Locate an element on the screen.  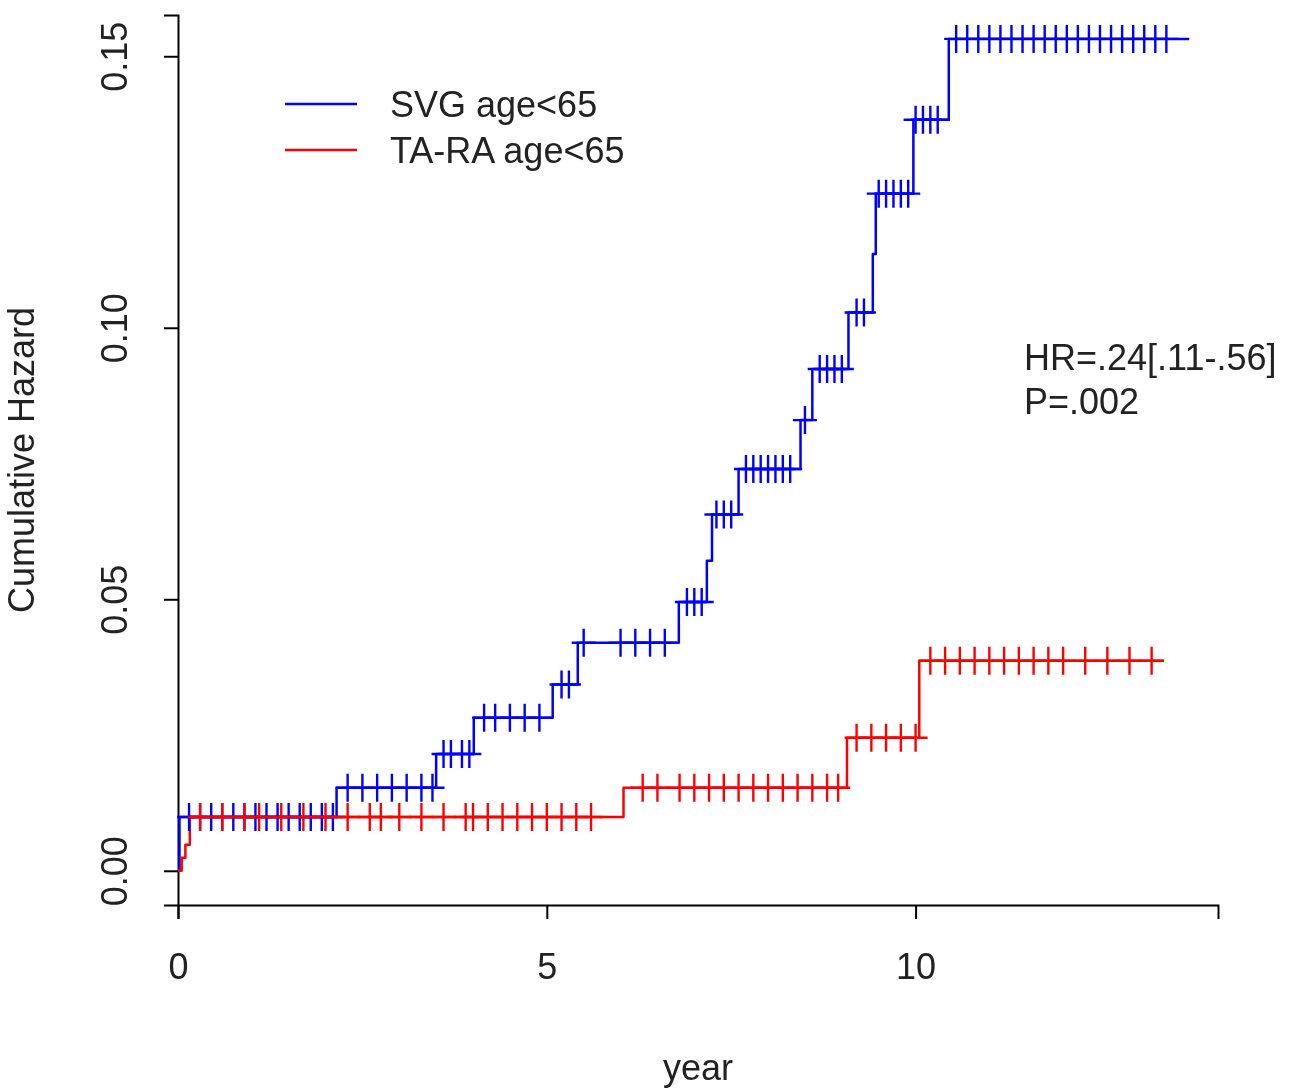
y-tick-label: 0.15 is located at coordinates (114, 56).